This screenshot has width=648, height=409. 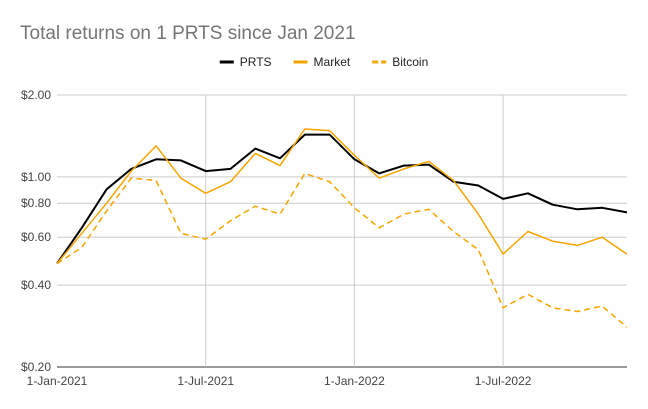 What do you see at coordinates (36, 177) in the screenshot?
I see `y-tick-label: $1.00` at bounding box center [36, 177].